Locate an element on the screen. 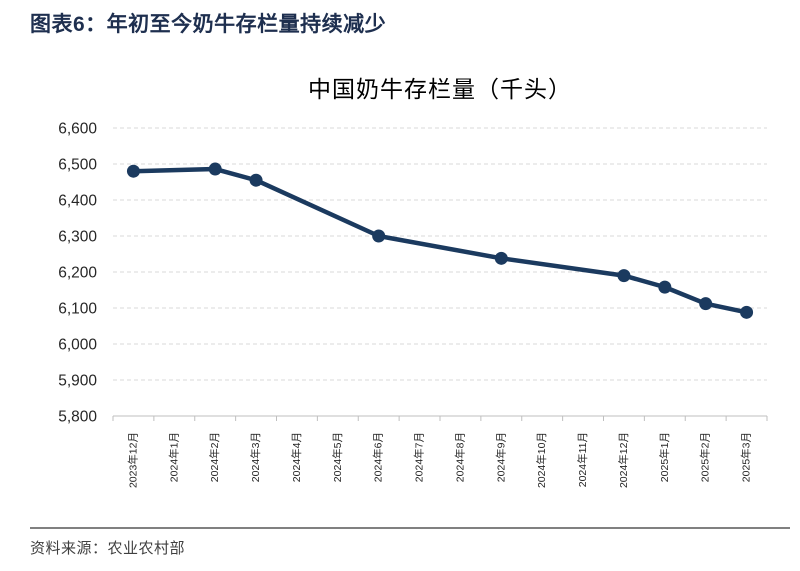 The width and height of the screenshot is (800, 571). x-tick-label: 2024年5月 is located at coordinates (337, 457).